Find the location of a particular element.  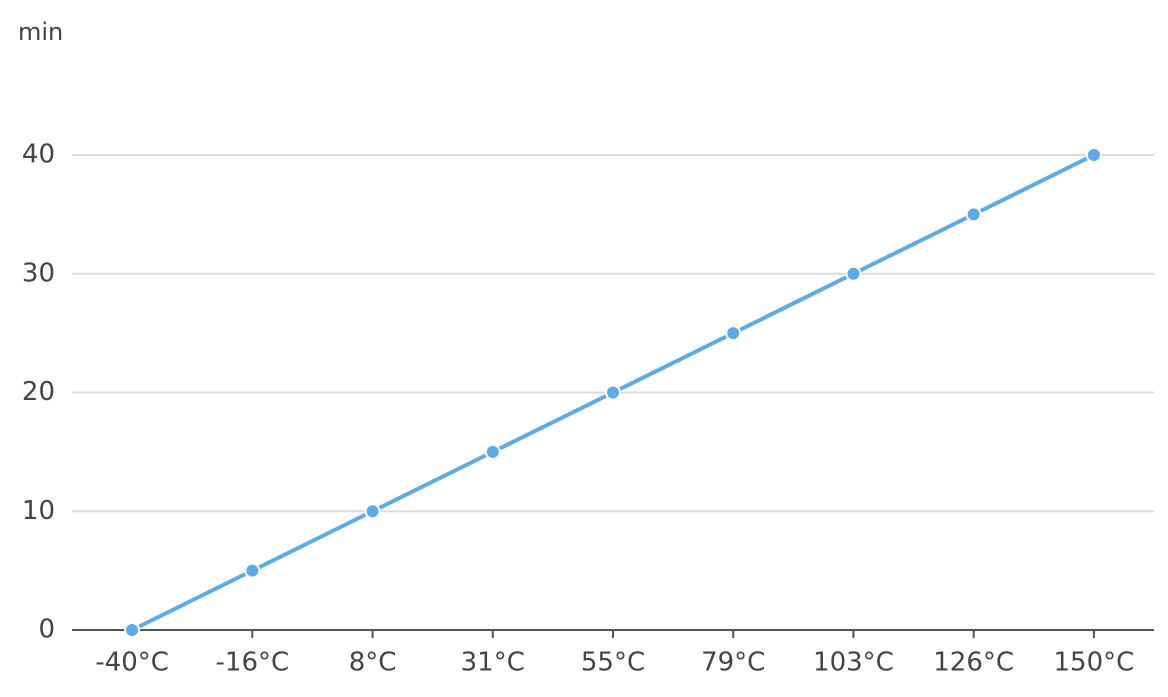

x-tick-label: 8°C is located at coordinates (373, 663).